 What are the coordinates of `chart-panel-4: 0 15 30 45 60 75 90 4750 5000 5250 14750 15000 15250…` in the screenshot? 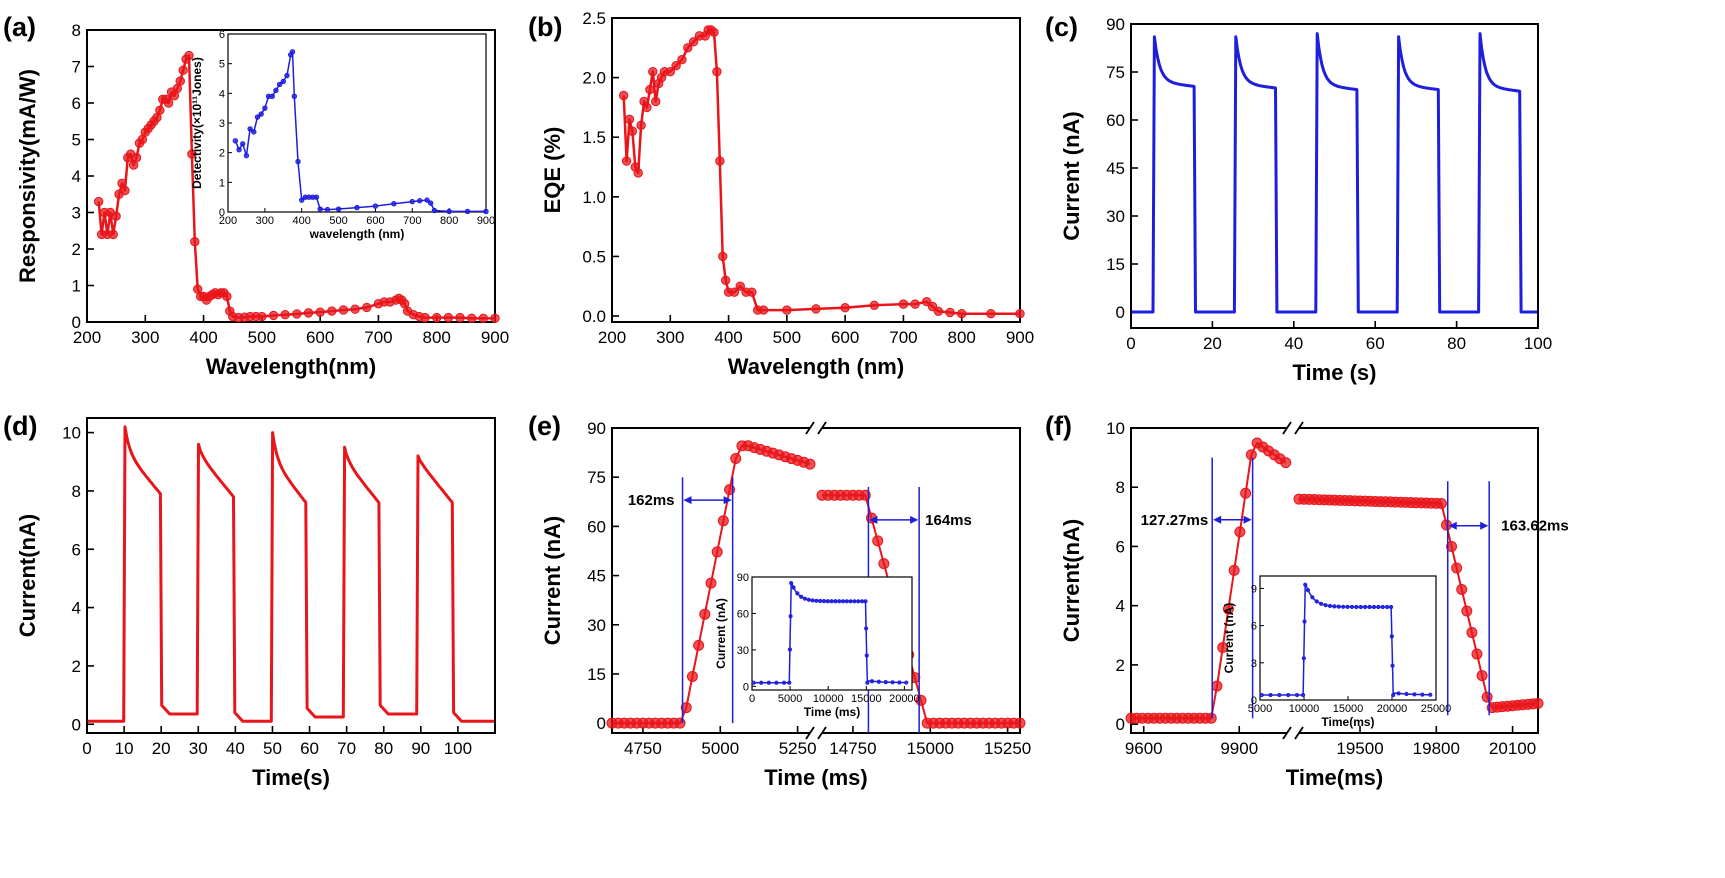 It's located at (779, 600).